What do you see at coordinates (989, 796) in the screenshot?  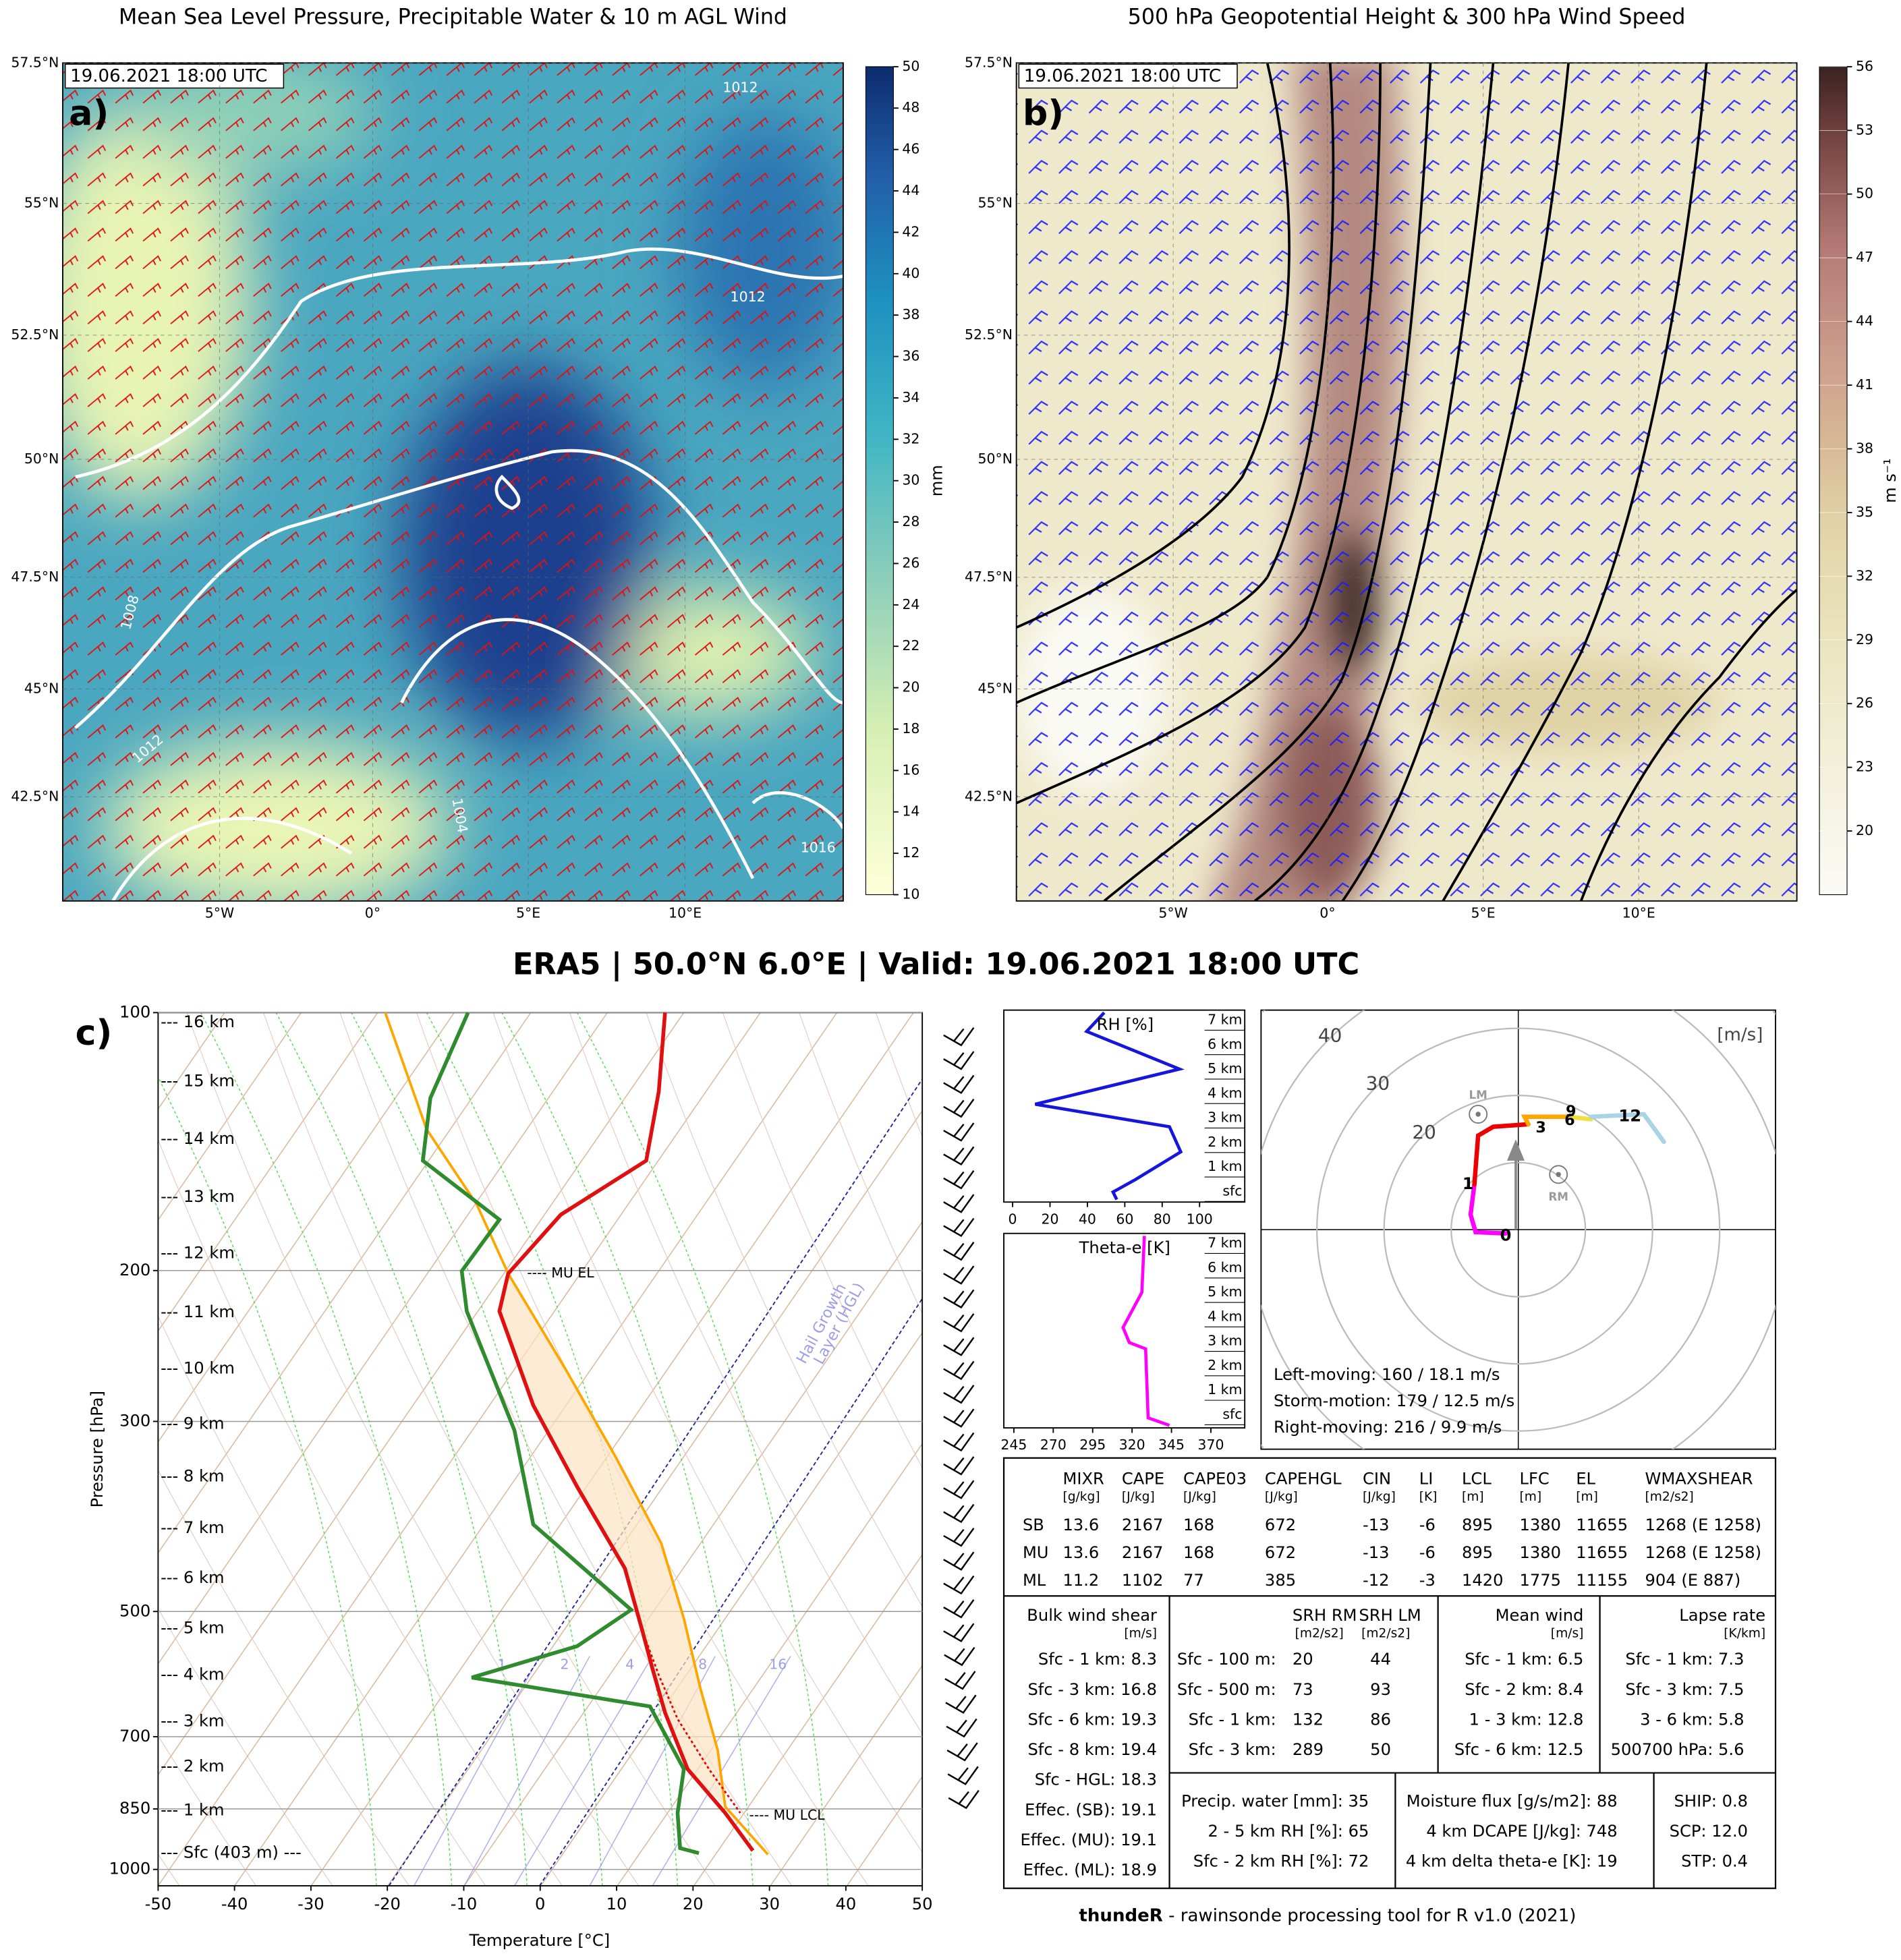 I see `lat-tick-label: 42.5°N` at bounding box center [989, 796].